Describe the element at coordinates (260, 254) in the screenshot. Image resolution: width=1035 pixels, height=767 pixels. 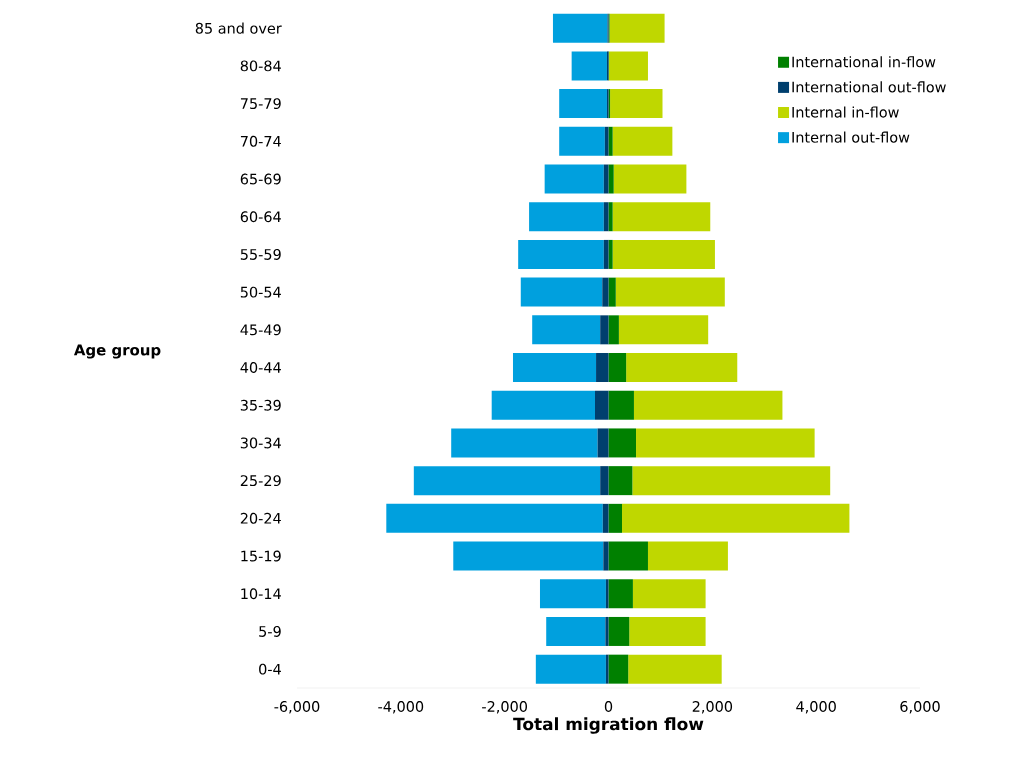
I see `y-tick-label: 55-59` at that location.